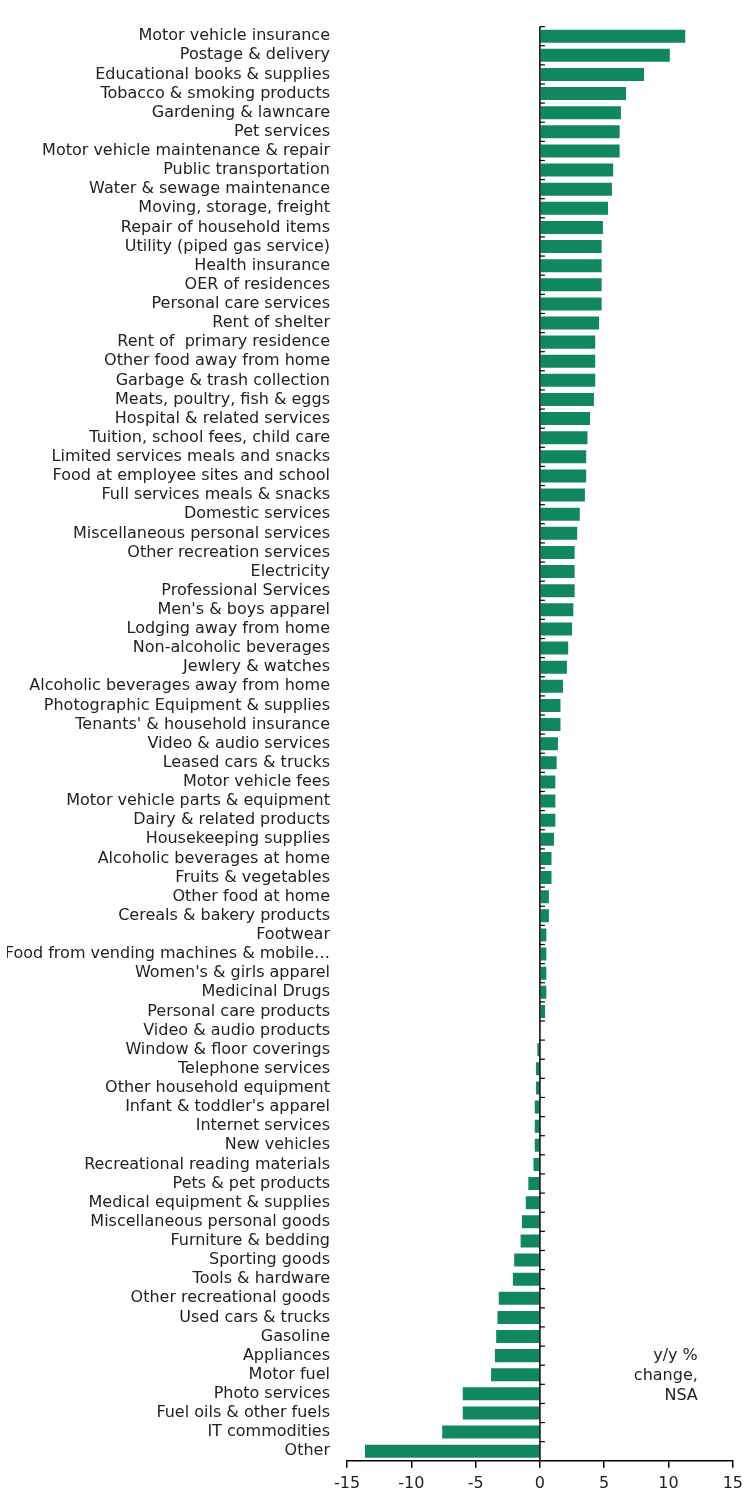 This screenshot has height=1503, width=749. I want to click on y-tick-label: Medical equipment & supplies, so click(209, 1201).